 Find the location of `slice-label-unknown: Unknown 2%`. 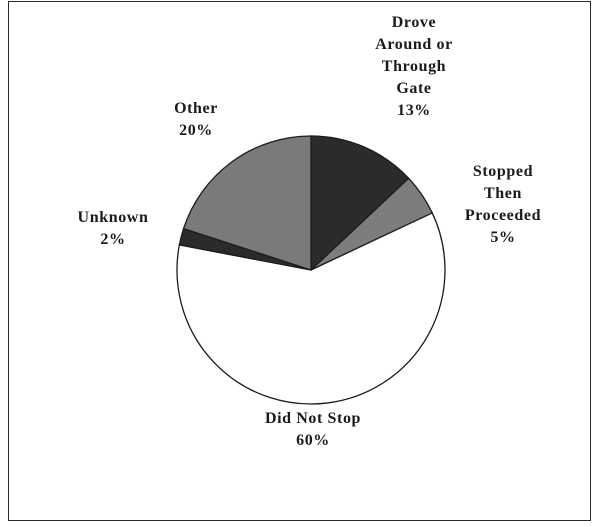

slice-label-unknown: Unknown 2% is located at coordinates (113, 228).